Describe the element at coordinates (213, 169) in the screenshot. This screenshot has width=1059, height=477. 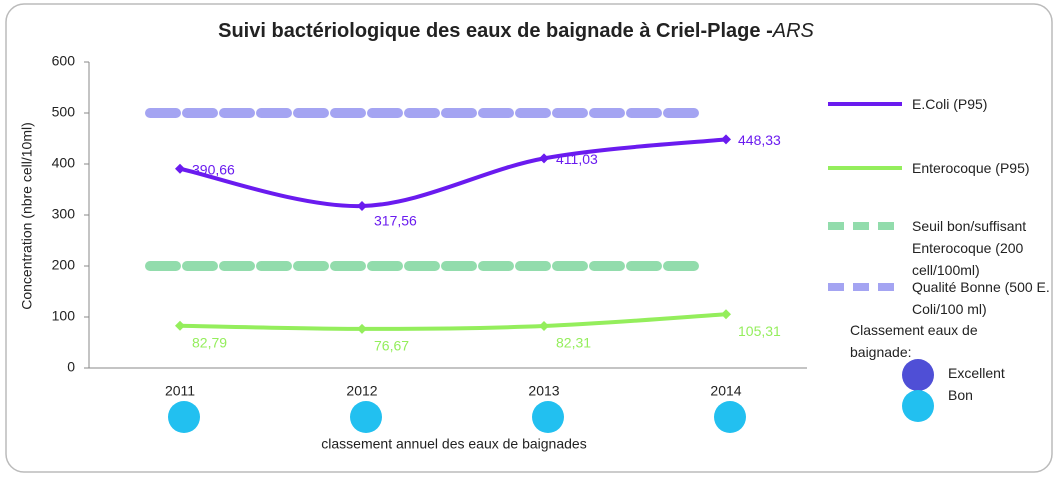
I see `value-label: 390,66` at that location.